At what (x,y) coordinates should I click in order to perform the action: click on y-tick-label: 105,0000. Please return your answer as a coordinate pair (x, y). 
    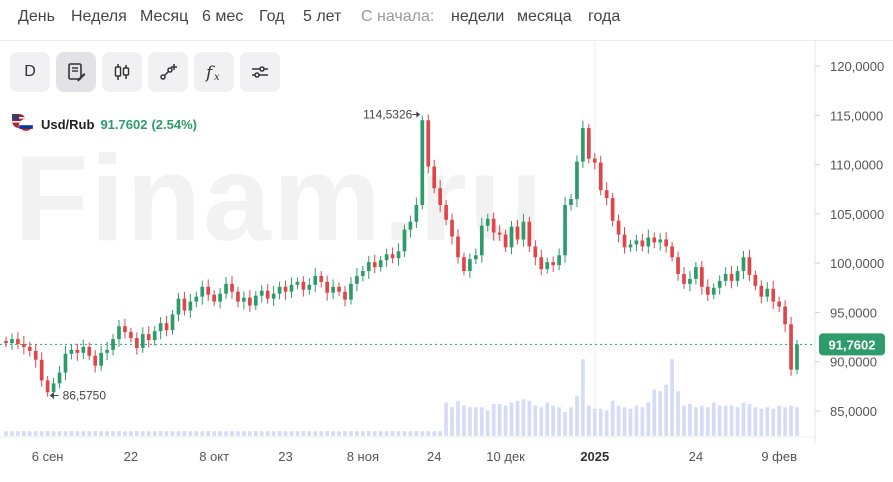
    Looking at the image, I should click on (857, 214).